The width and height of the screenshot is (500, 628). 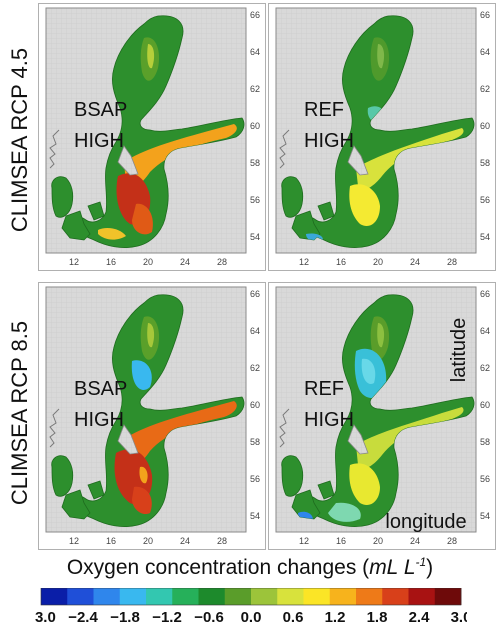 What do you see at coordinates (377, 617) in the screenshot?
I see `colorbar-tick-label: 1.8` at bounding box center [377, 617].